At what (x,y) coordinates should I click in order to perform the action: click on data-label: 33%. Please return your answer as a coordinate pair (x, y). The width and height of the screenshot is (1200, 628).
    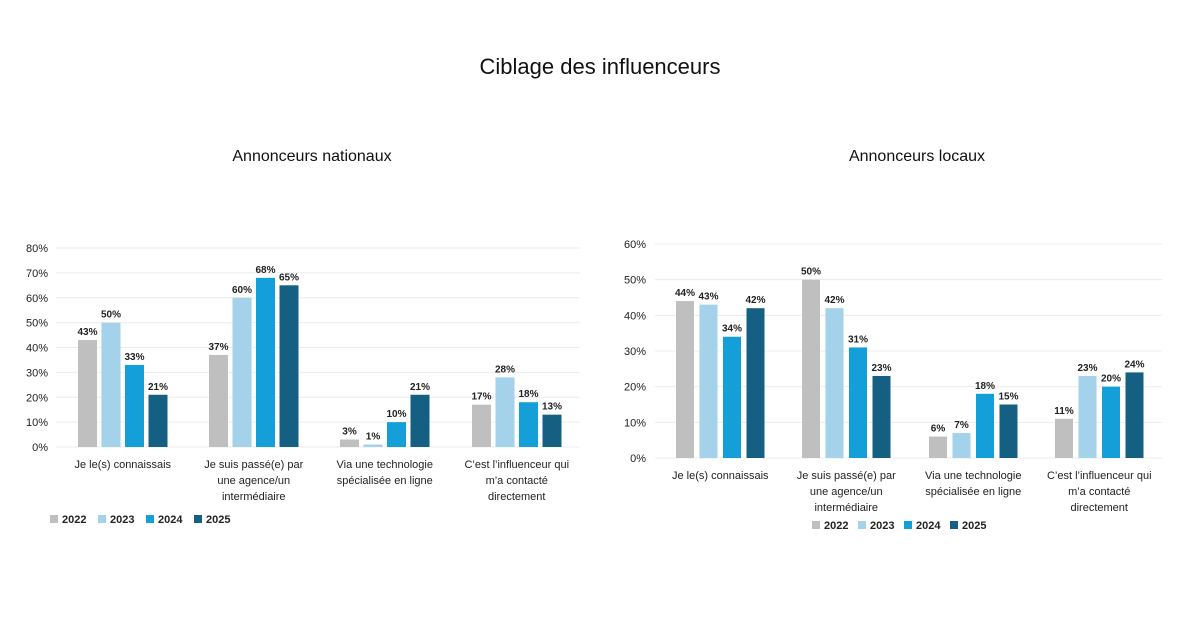
    Looking at the image, I should click on (134, 357).